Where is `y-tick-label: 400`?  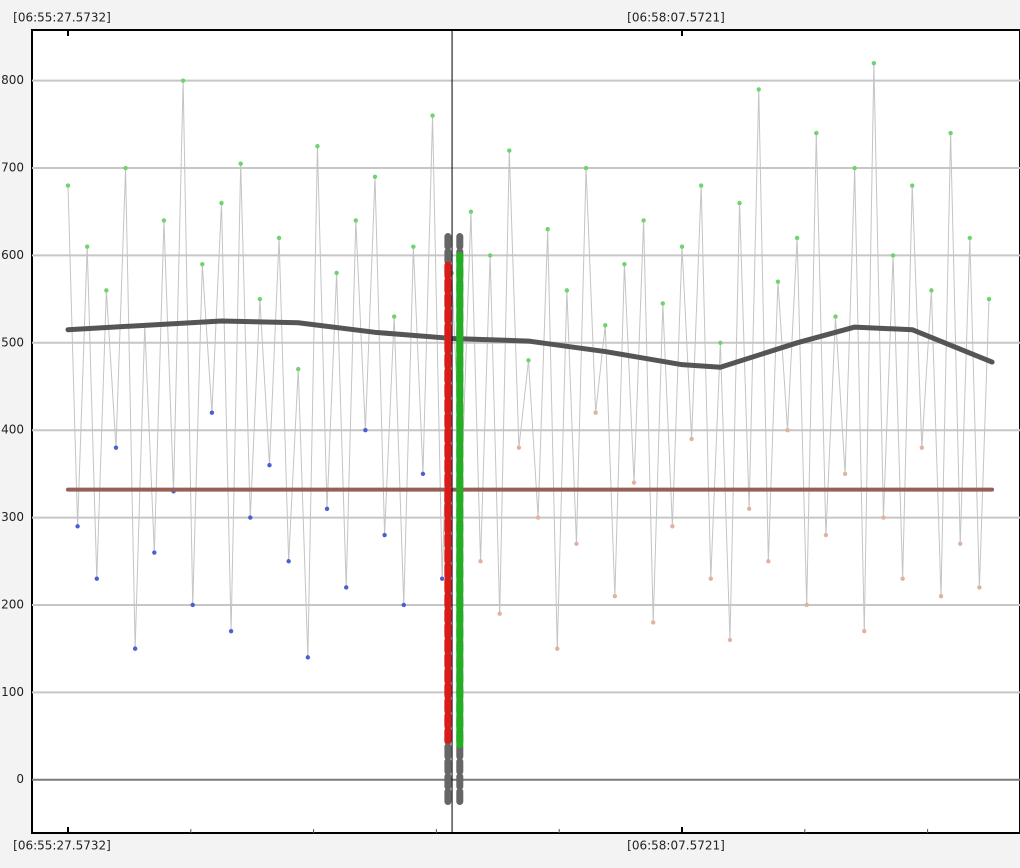 y-tick-label: 400 is located at coordinates (12, 430).